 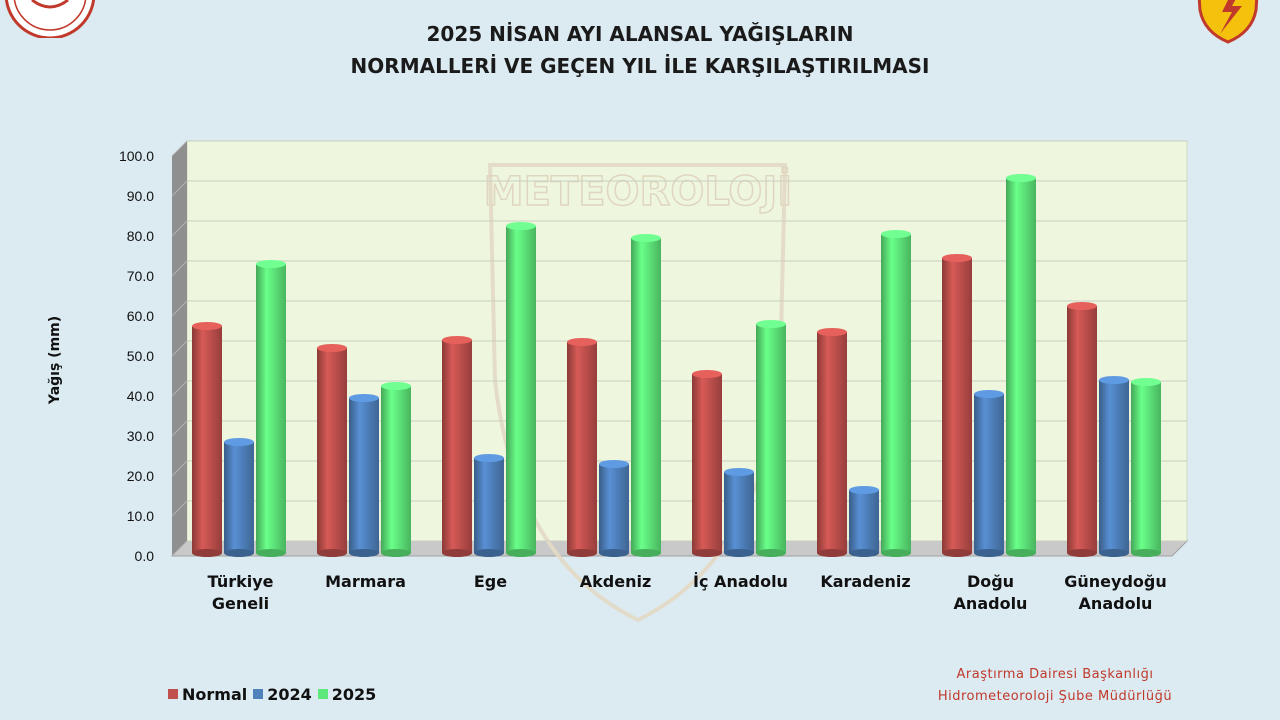 What do you see at coordinates (140, 236) in the screenshot?
I see `y-tick-label: 80.0` at bounding box center [140, 236].